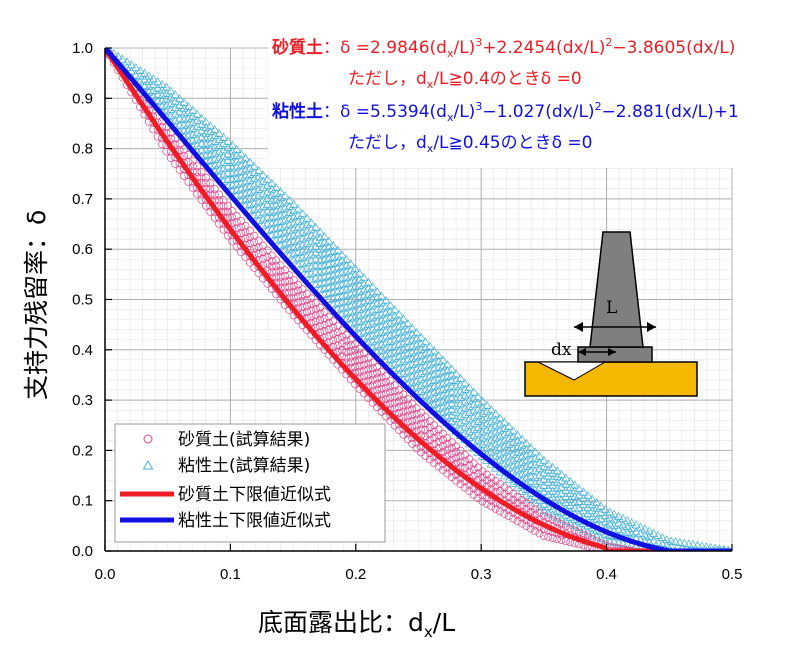 This screenshot has width=800, height=653. Describe the element at coordinates (387, 143) in the screenshot. I see `clay-condition-part-a: ただし，d` at that location.